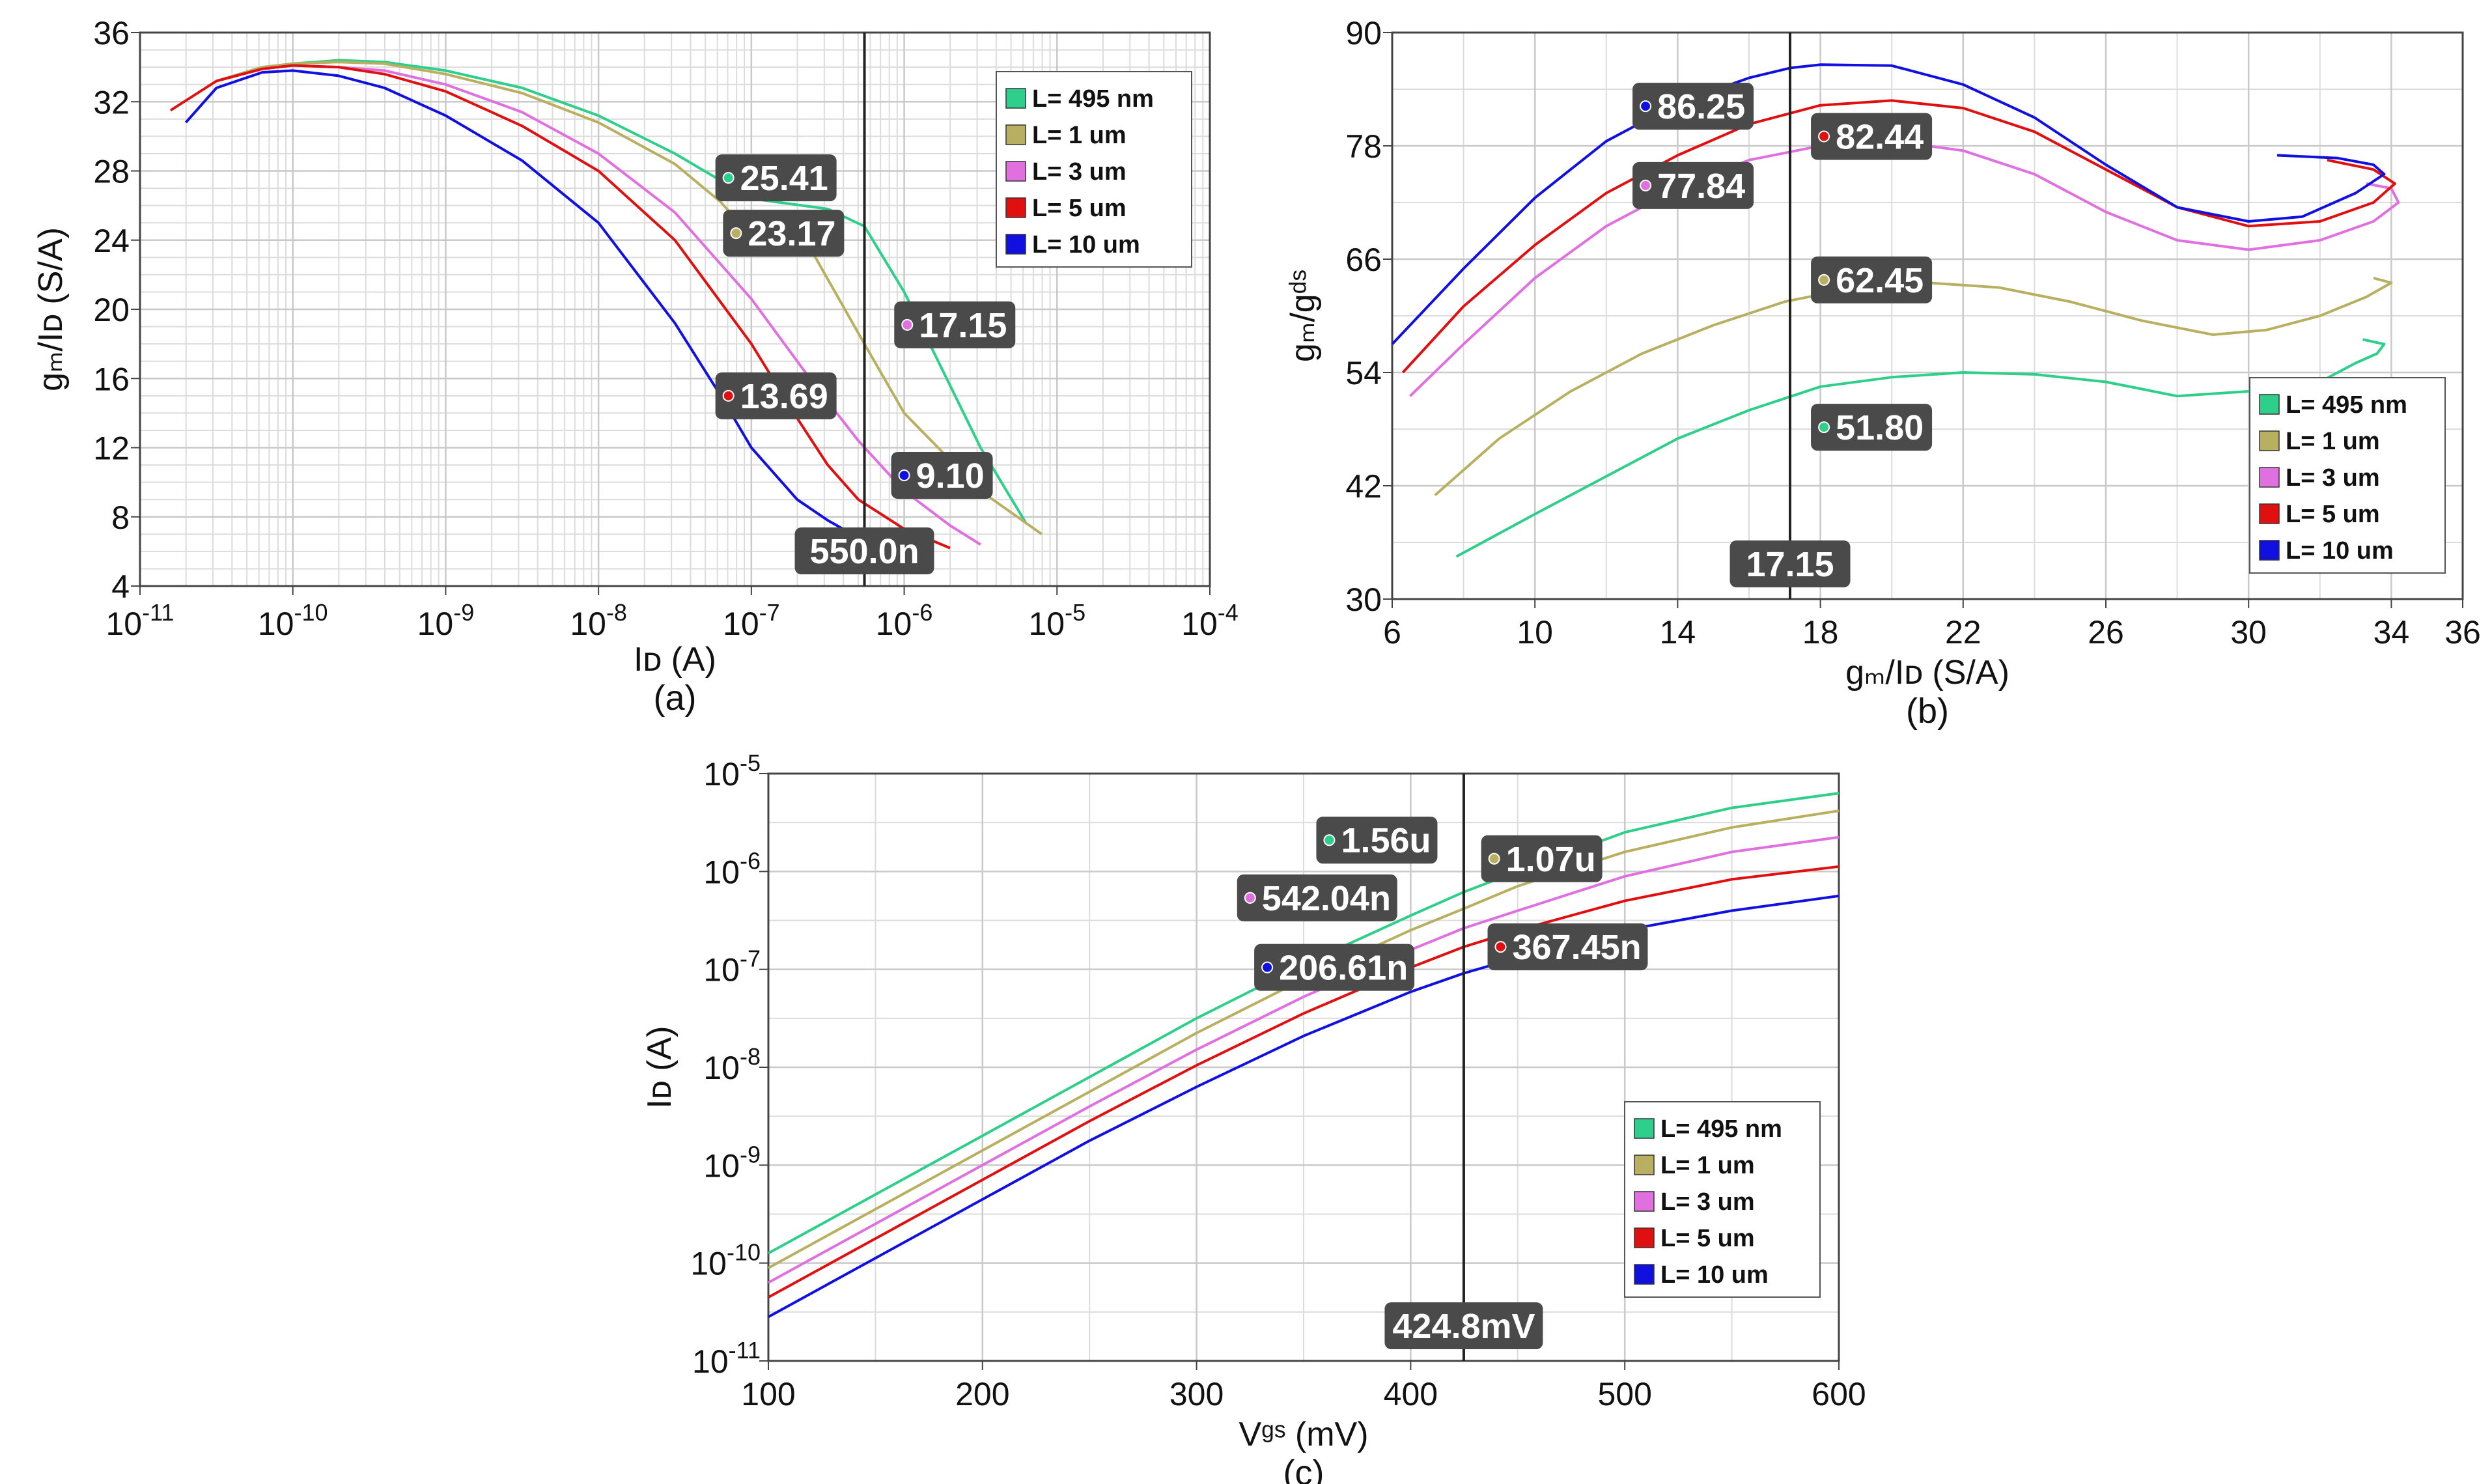 This screenshot has height=1484, width=2492. I want to click on panel-b-ytick-label-3: 66, so click(1364, 260).